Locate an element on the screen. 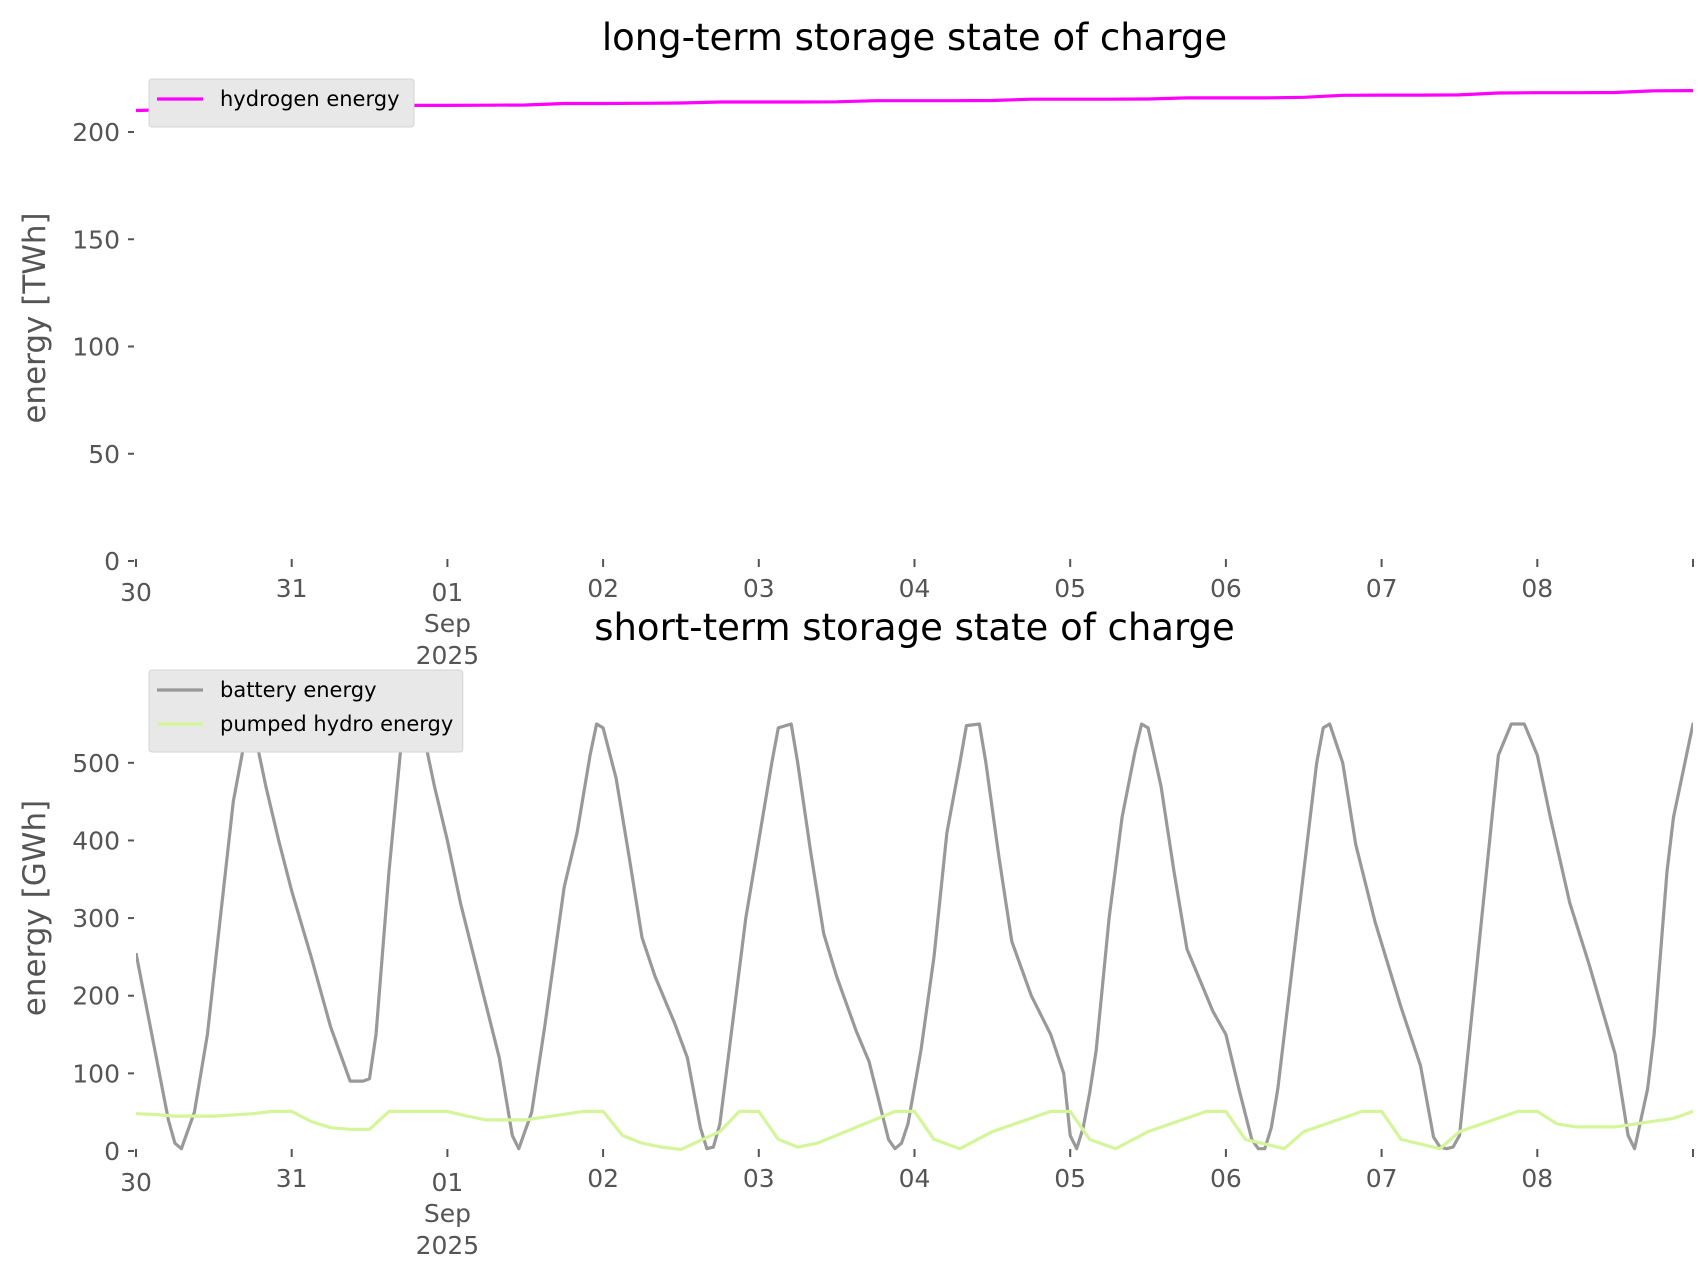 The height and width of the screenshot is (1277, 1706). legend-label: pumped hydro energy is located at coordinates (336, 724).